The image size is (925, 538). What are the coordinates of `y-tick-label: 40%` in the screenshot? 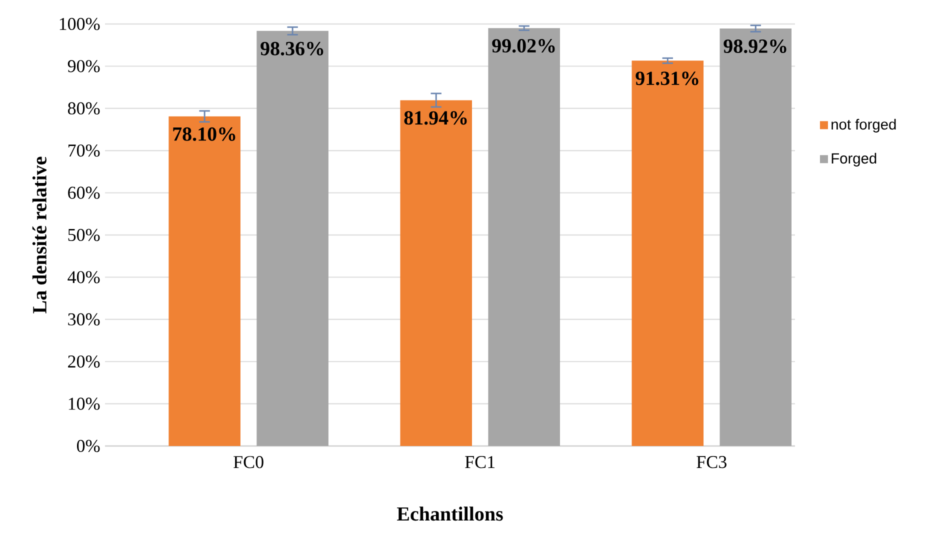 It's located at (84, 277).